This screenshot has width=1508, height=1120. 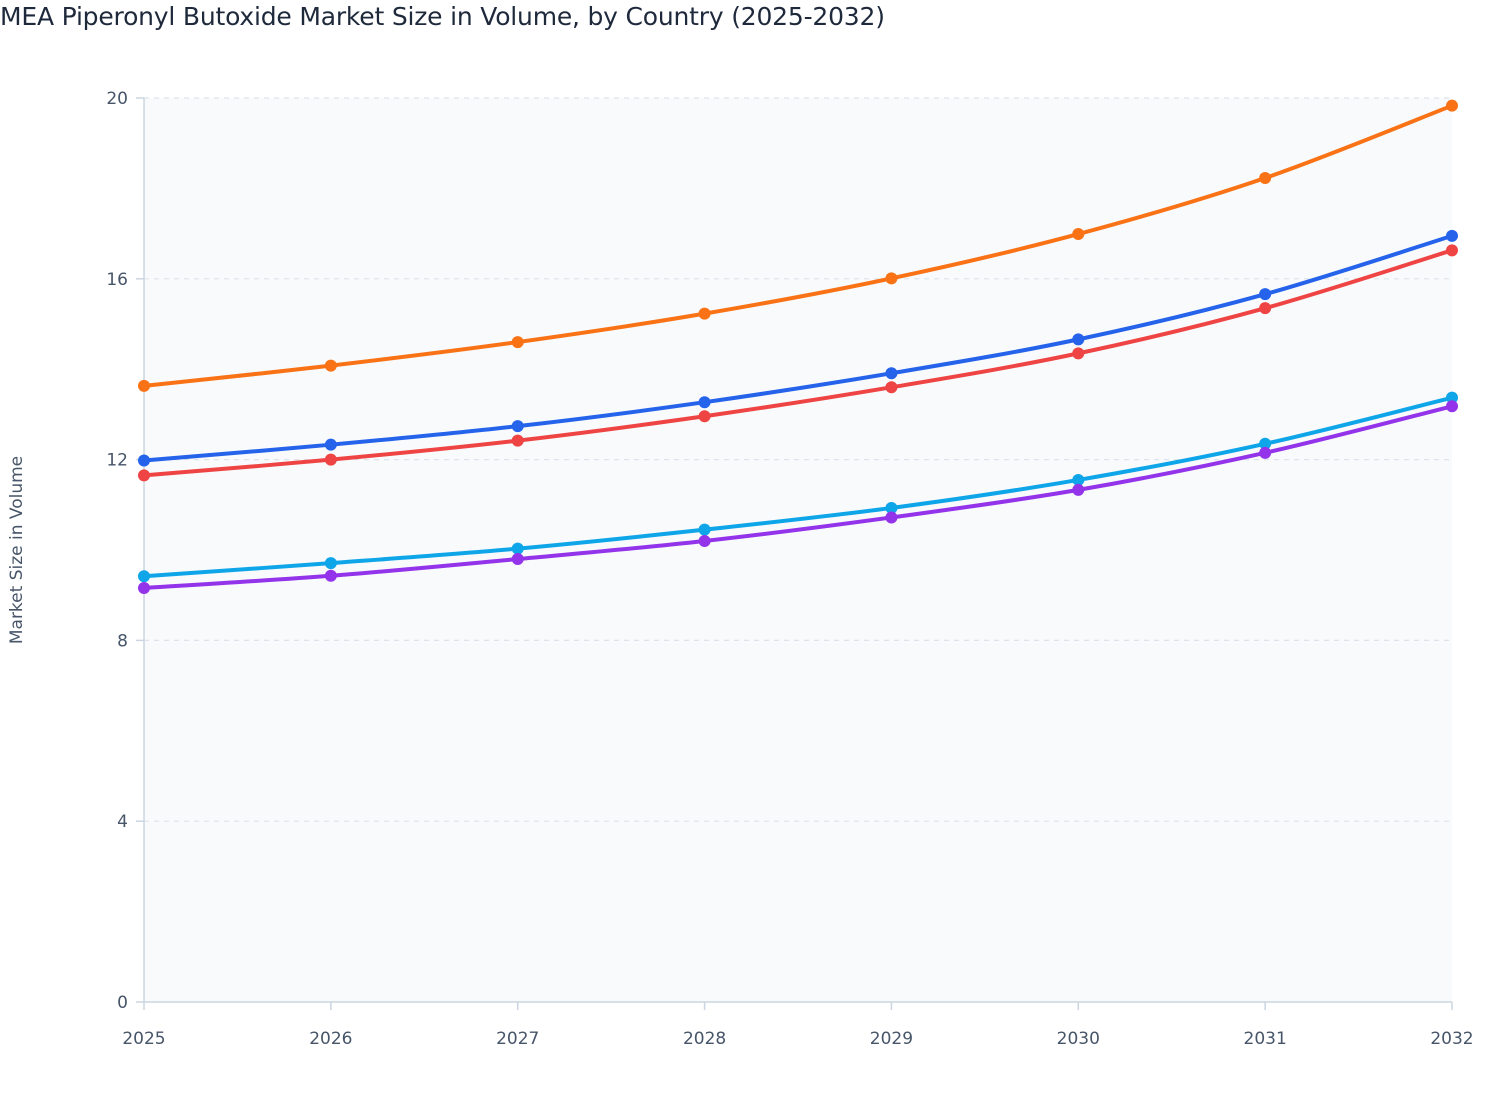 What do you see at coordinates (704, 1039) in the screenshot?
I see `x-tick-label: 2028` at bounding box center [704, 1039].